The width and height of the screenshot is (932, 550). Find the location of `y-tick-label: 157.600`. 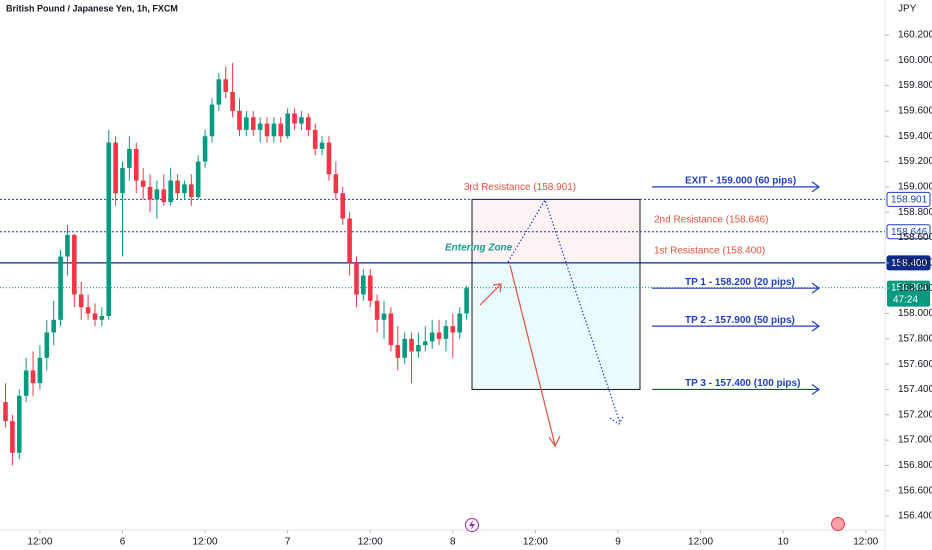

y-tick-label: 157.600 is located at coordinates (915, 364).